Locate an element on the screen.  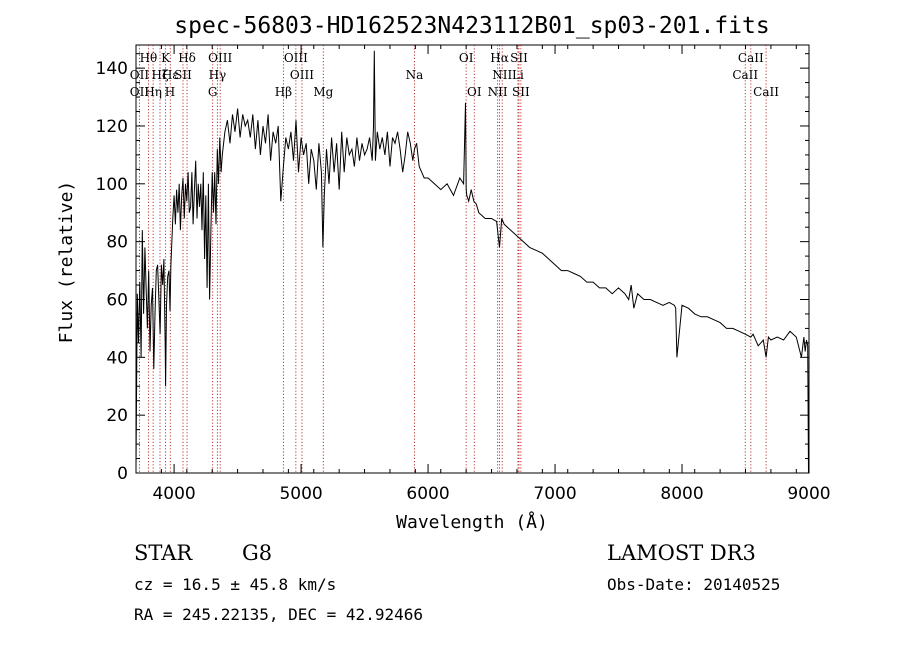
line-label: Hε is located at coordinates (170, 75).